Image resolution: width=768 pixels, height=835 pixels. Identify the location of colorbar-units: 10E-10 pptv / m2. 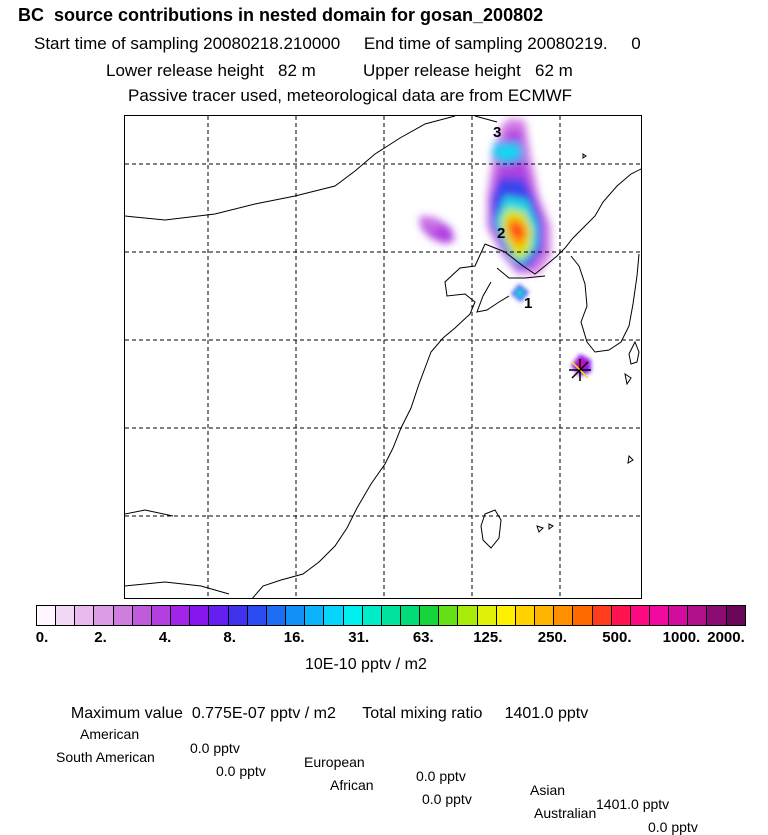
(366, 664).